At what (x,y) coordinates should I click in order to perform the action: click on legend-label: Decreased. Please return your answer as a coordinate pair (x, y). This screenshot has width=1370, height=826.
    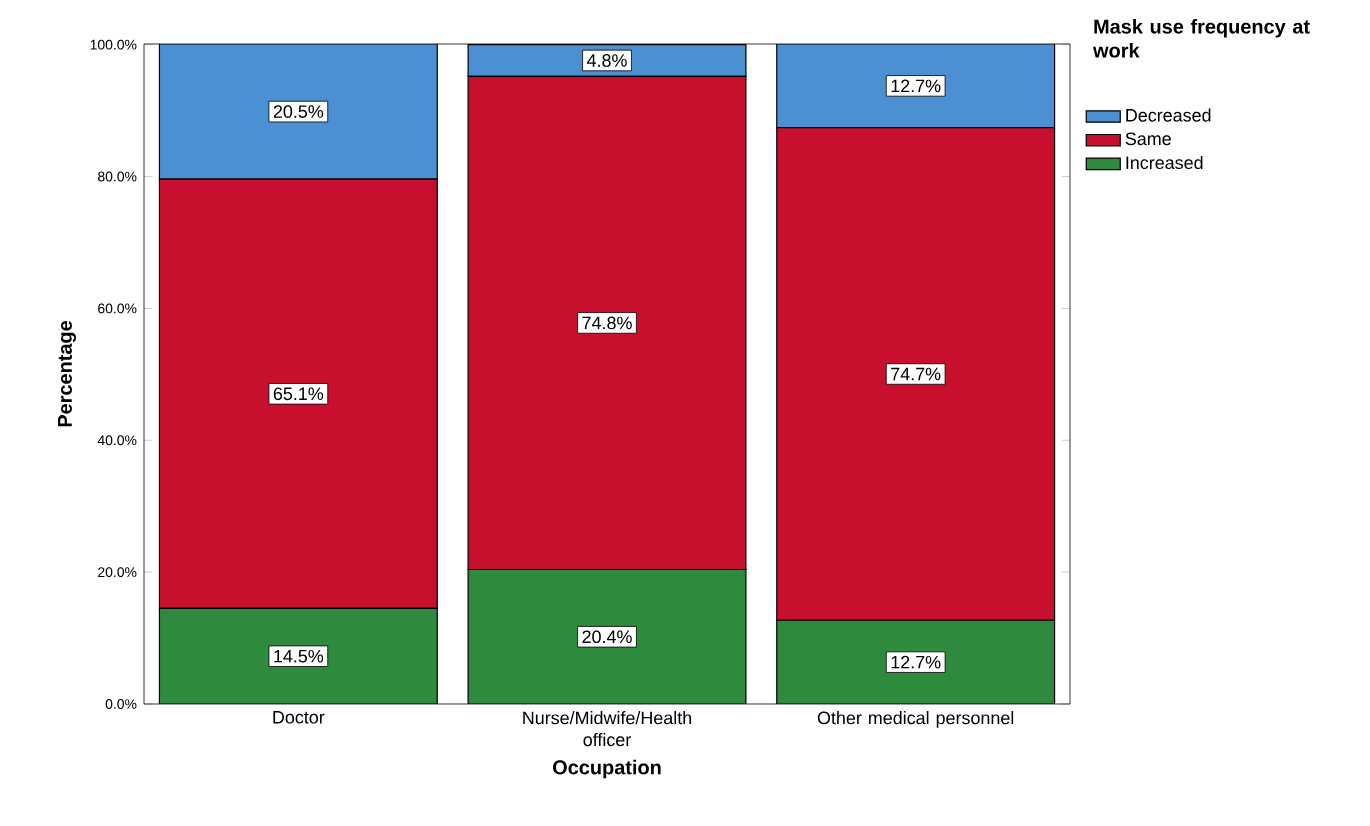
    Looking at the image, I should click on (1168, 115).